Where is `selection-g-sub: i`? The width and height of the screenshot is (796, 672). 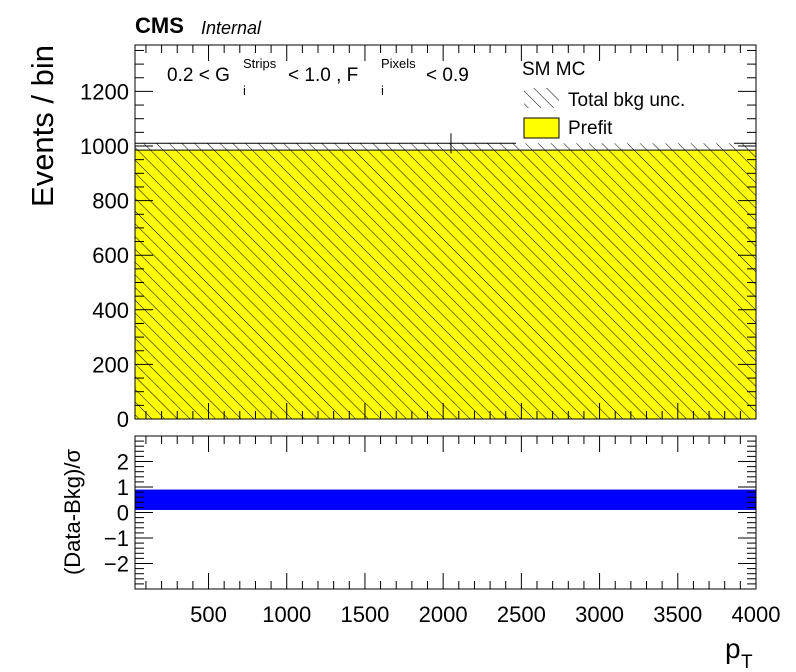 selection-g-sub: i is located at coordinates (244, 90).